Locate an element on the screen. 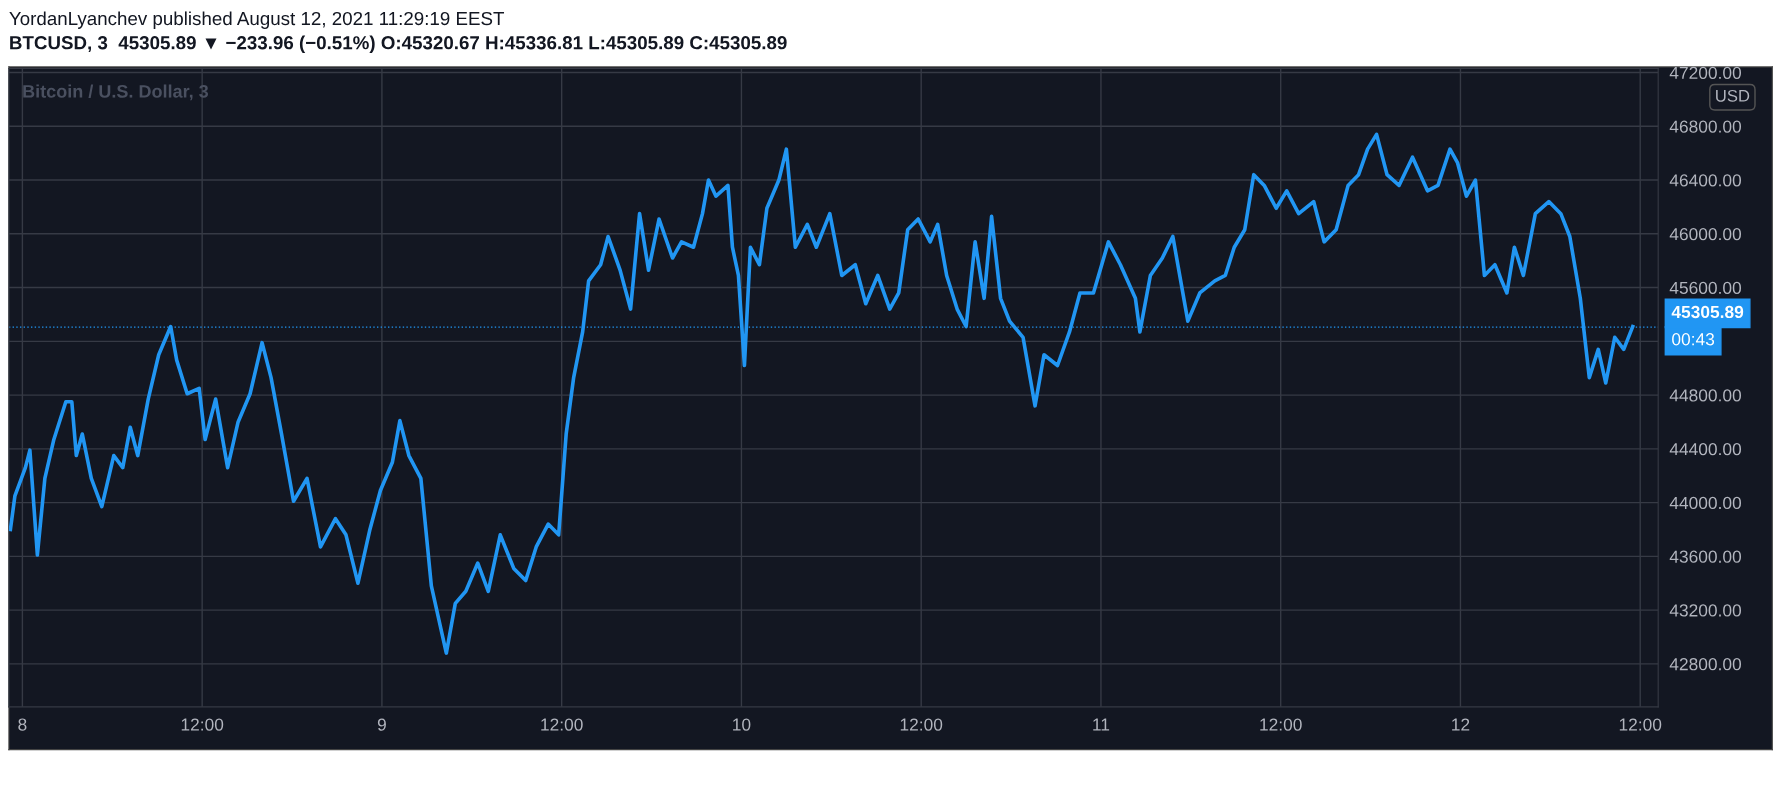 Image resolution: width=1783 pixels, height=806 pixels. y-tick-label: 44800.00 is located at coordinates (1705, 395).